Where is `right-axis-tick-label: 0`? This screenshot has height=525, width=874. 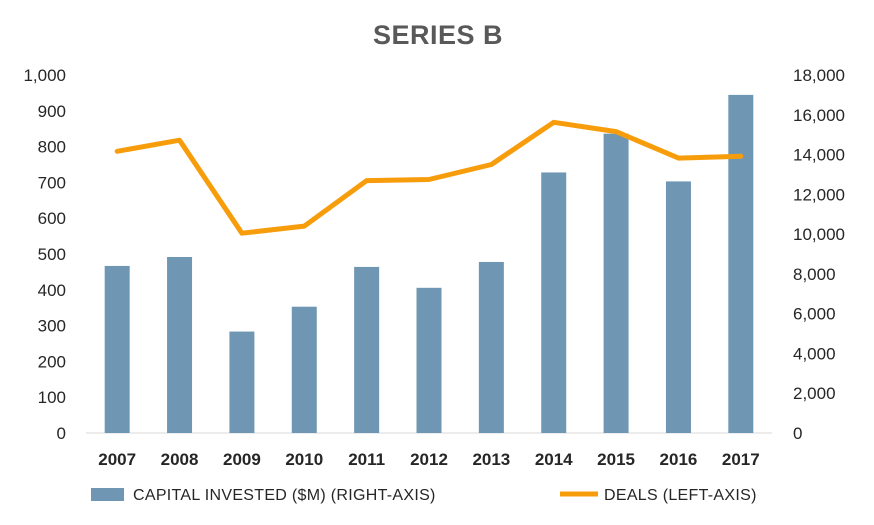
right-axis-tick-label: 0 is located at coordinates (797, 433).